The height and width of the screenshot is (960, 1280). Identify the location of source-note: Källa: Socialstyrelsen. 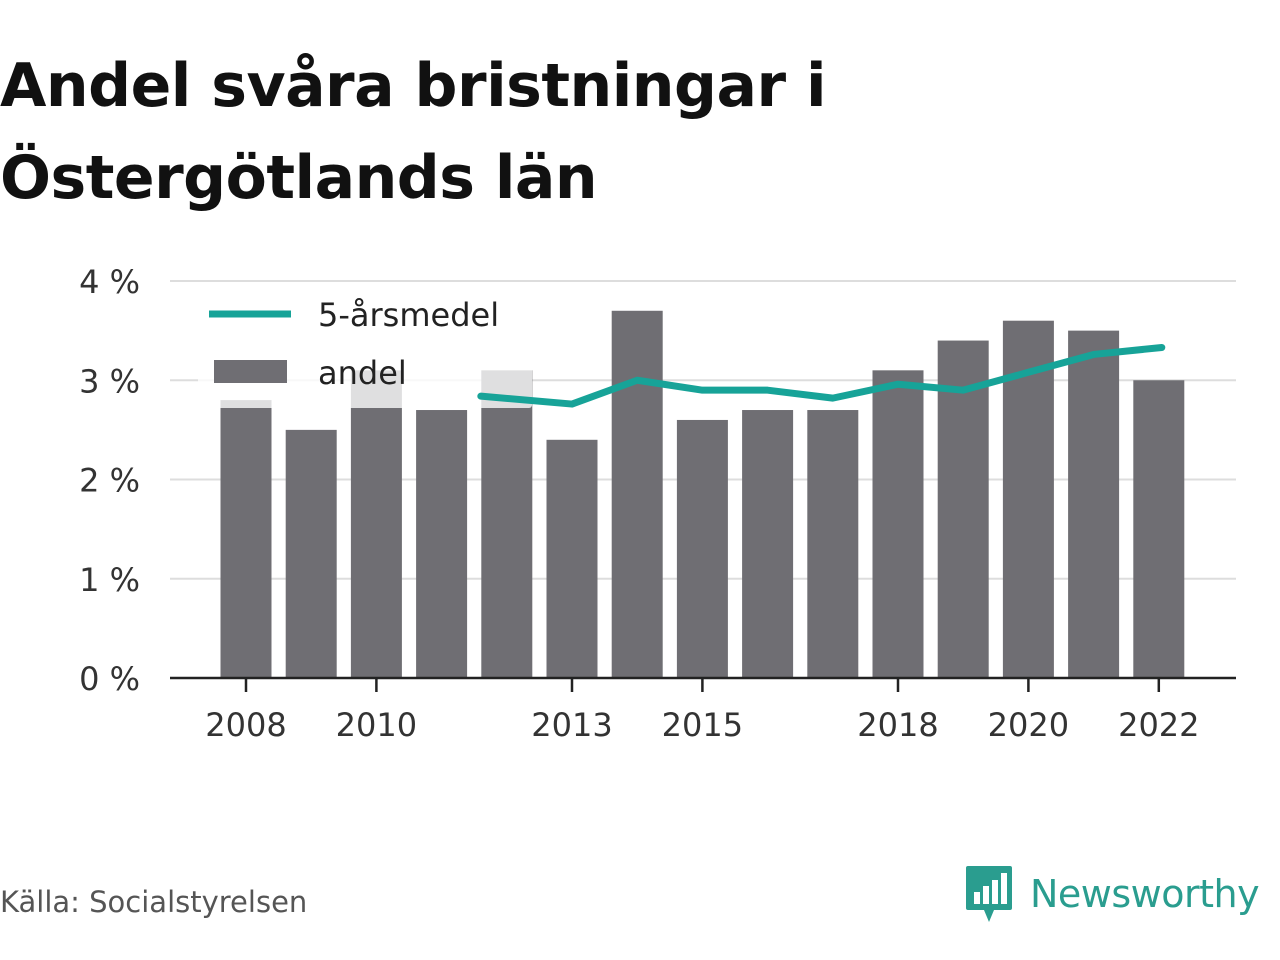
(154, 902).